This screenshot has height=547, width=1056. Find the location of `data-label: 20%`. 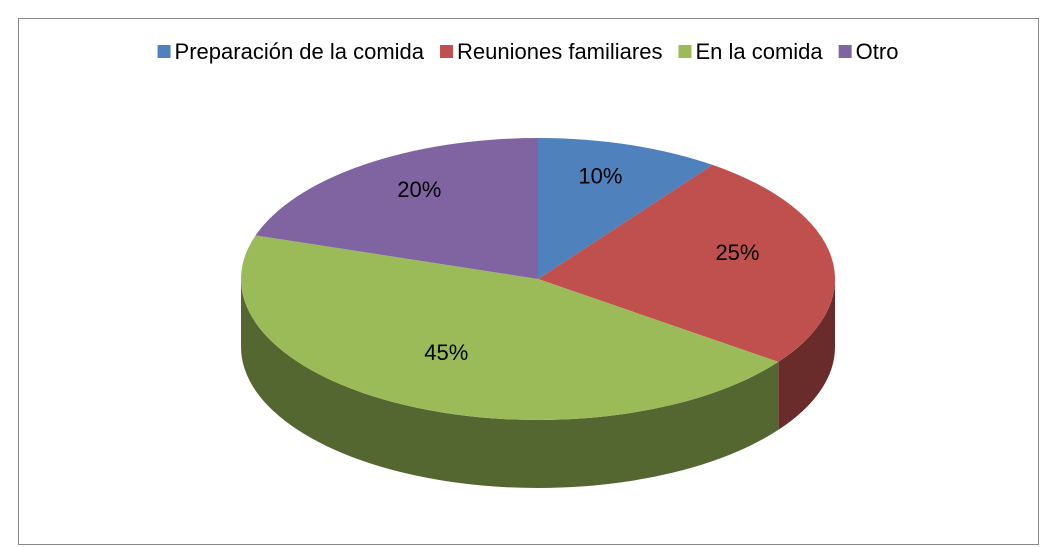

data-label: 20% is located at coordinates (419, 189).